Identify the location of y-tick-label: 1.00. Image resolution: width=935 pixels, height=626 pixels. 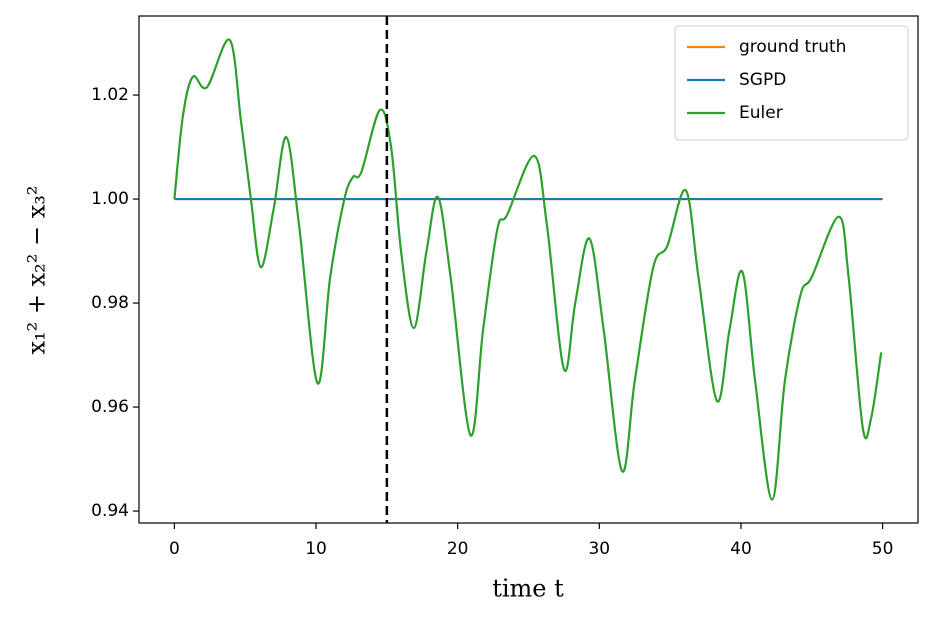
(110, 199).